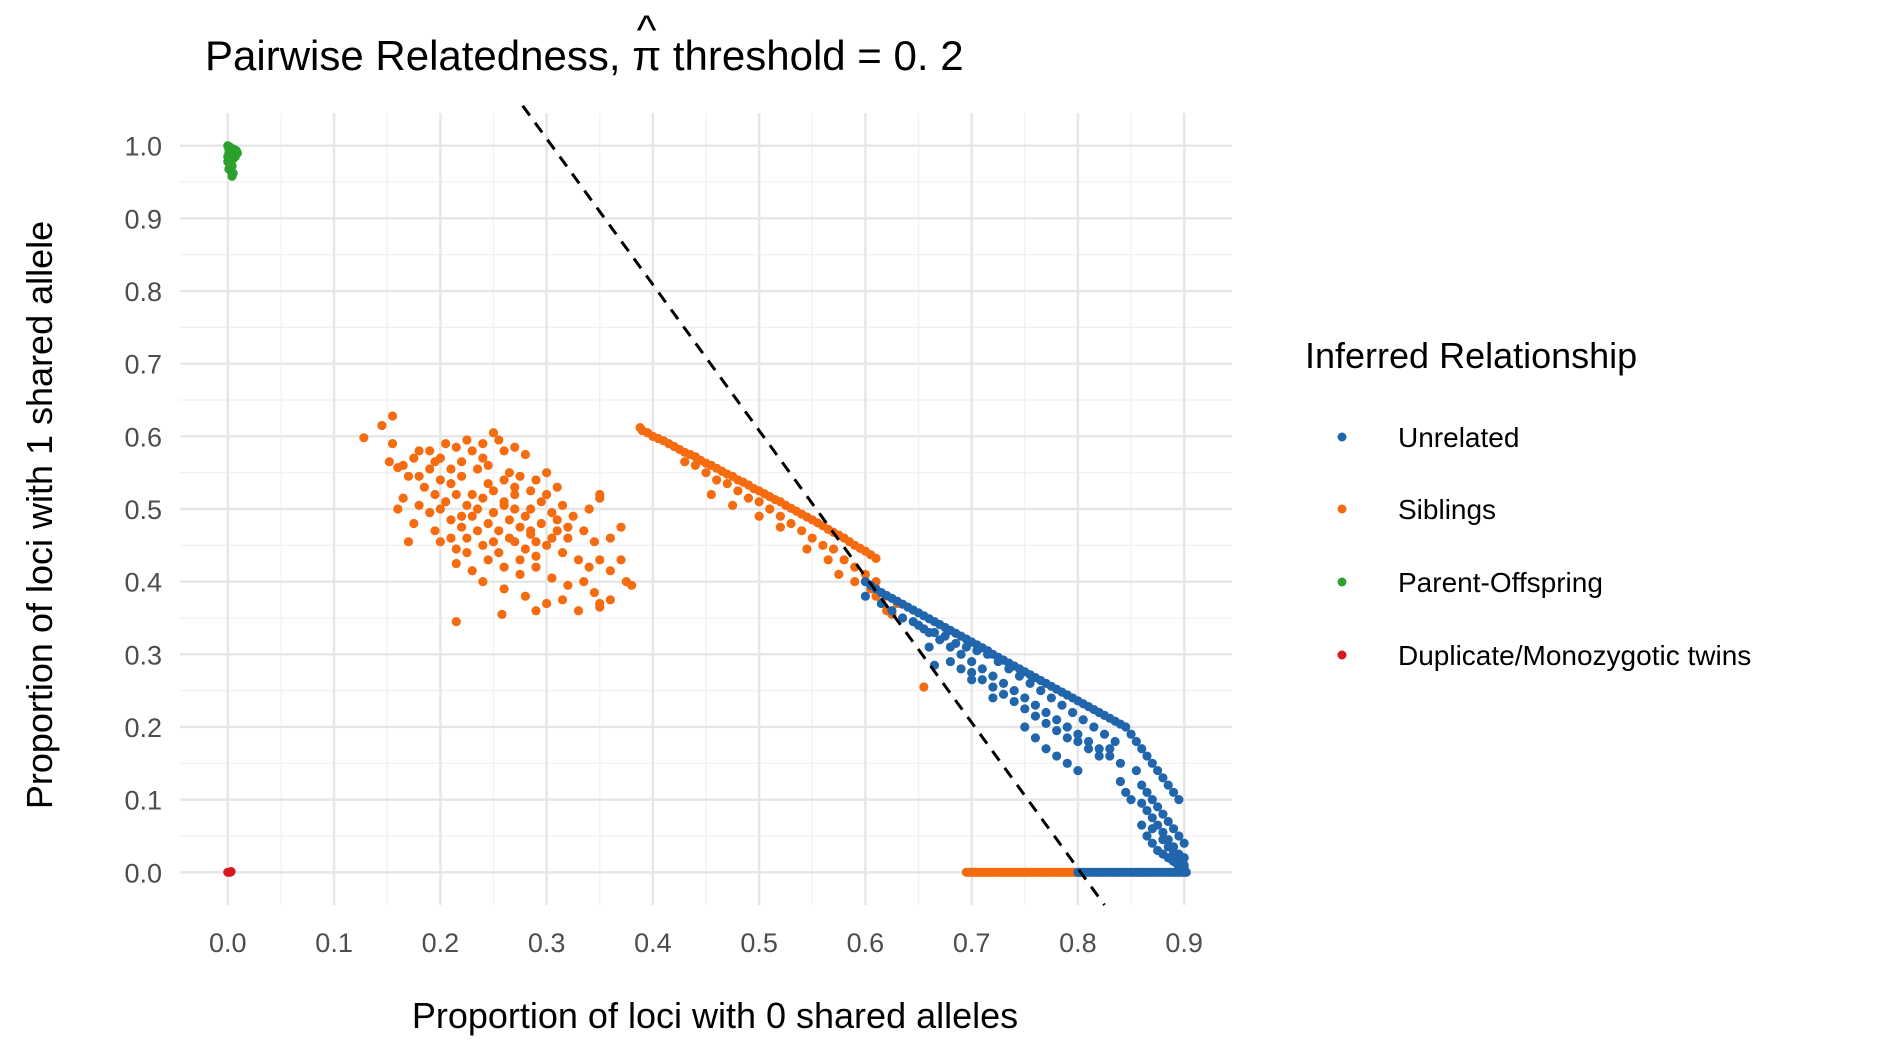  Describe the element at coordinates (143, 801) in the screenshot. I see `y-tick-label: 0.1` at that location.